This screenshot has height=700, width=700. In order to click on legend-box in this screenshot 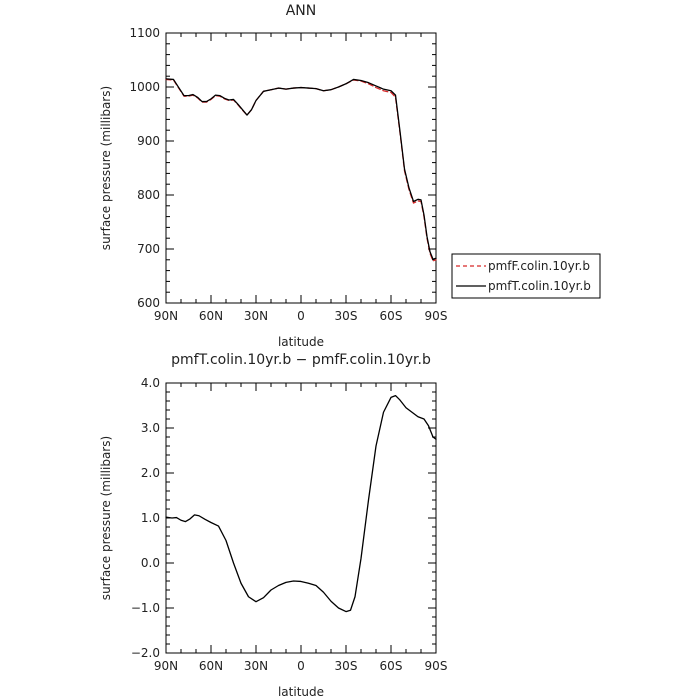, I will do `click(526, 276)`.